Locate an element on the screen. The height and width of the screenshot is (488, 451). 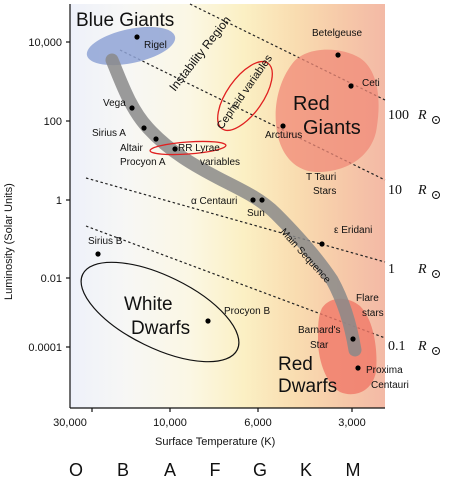
t-tauri-label-1: T Tauri is located at coordinates (321, 177).